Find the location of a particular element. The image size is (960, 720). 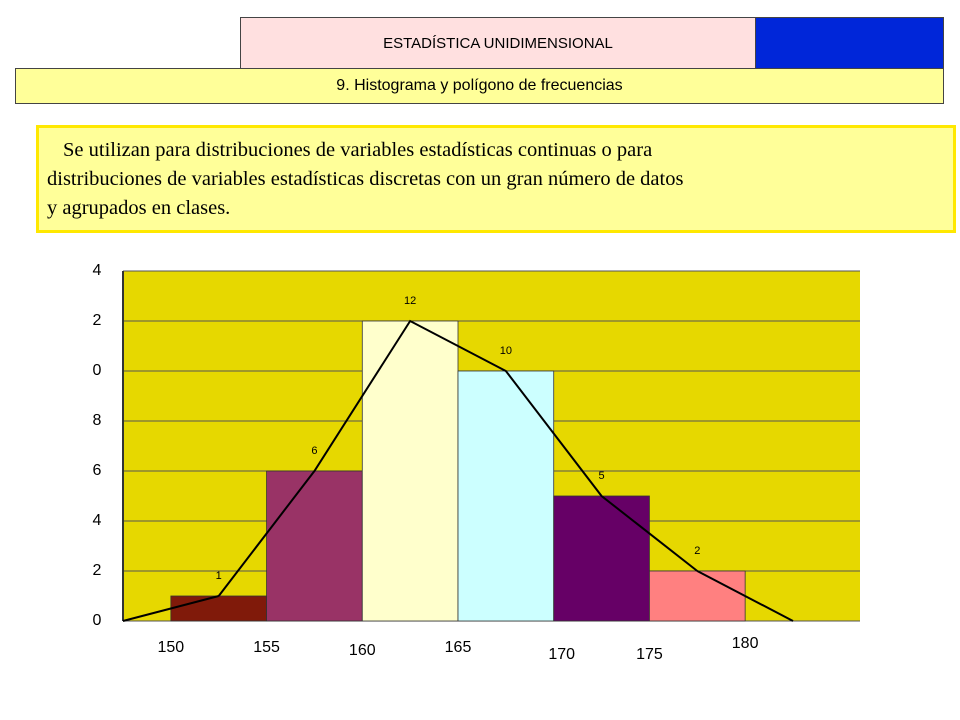

x-tick-label: 170 is located at coordinates (561, 654).